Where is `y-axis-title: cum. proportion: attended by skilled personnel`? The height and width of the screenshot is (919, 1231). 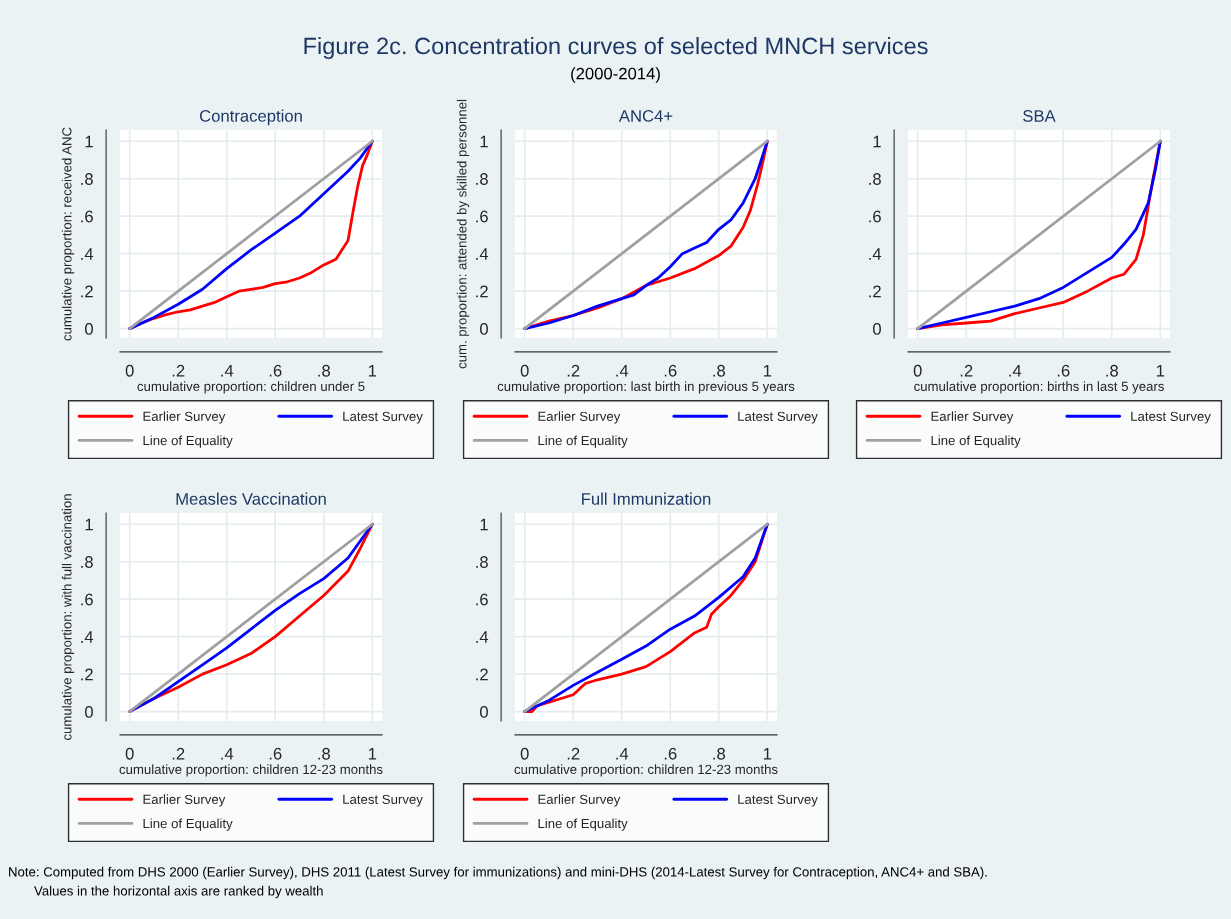 y-axis-title: cum. proportion: attended by skilled personnel is located at coordinates (463, 234).